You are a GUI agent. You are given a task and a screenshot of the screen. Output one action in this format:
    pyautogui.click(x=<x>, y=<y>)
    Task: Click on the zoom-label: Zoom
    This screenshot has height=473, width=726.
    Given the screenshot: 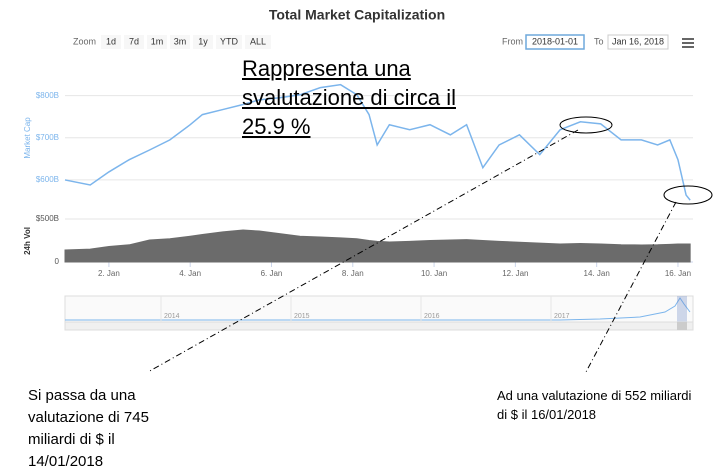 What is the action you would take?
    pyautogui.click(x=84, y=41)
    